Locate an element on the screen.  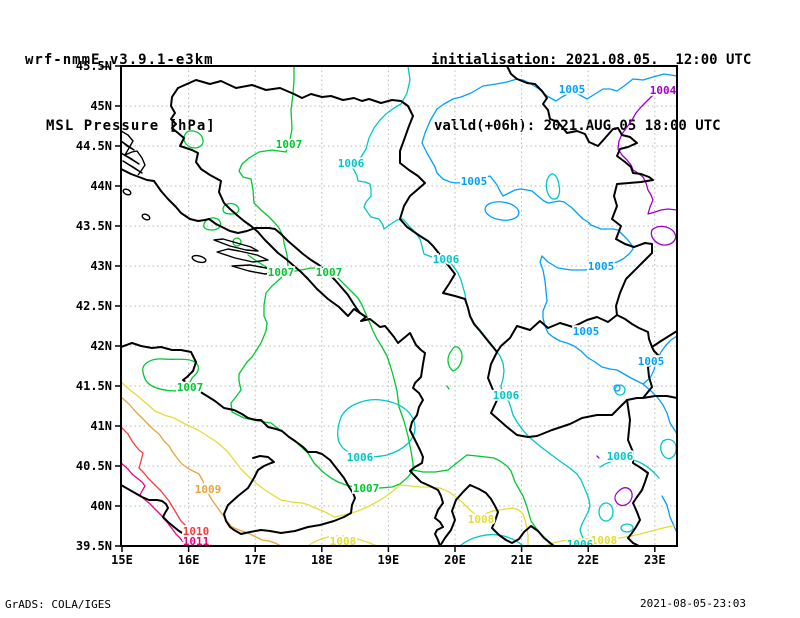
x-axis-label: 15E is located at coordinates (122, 560).